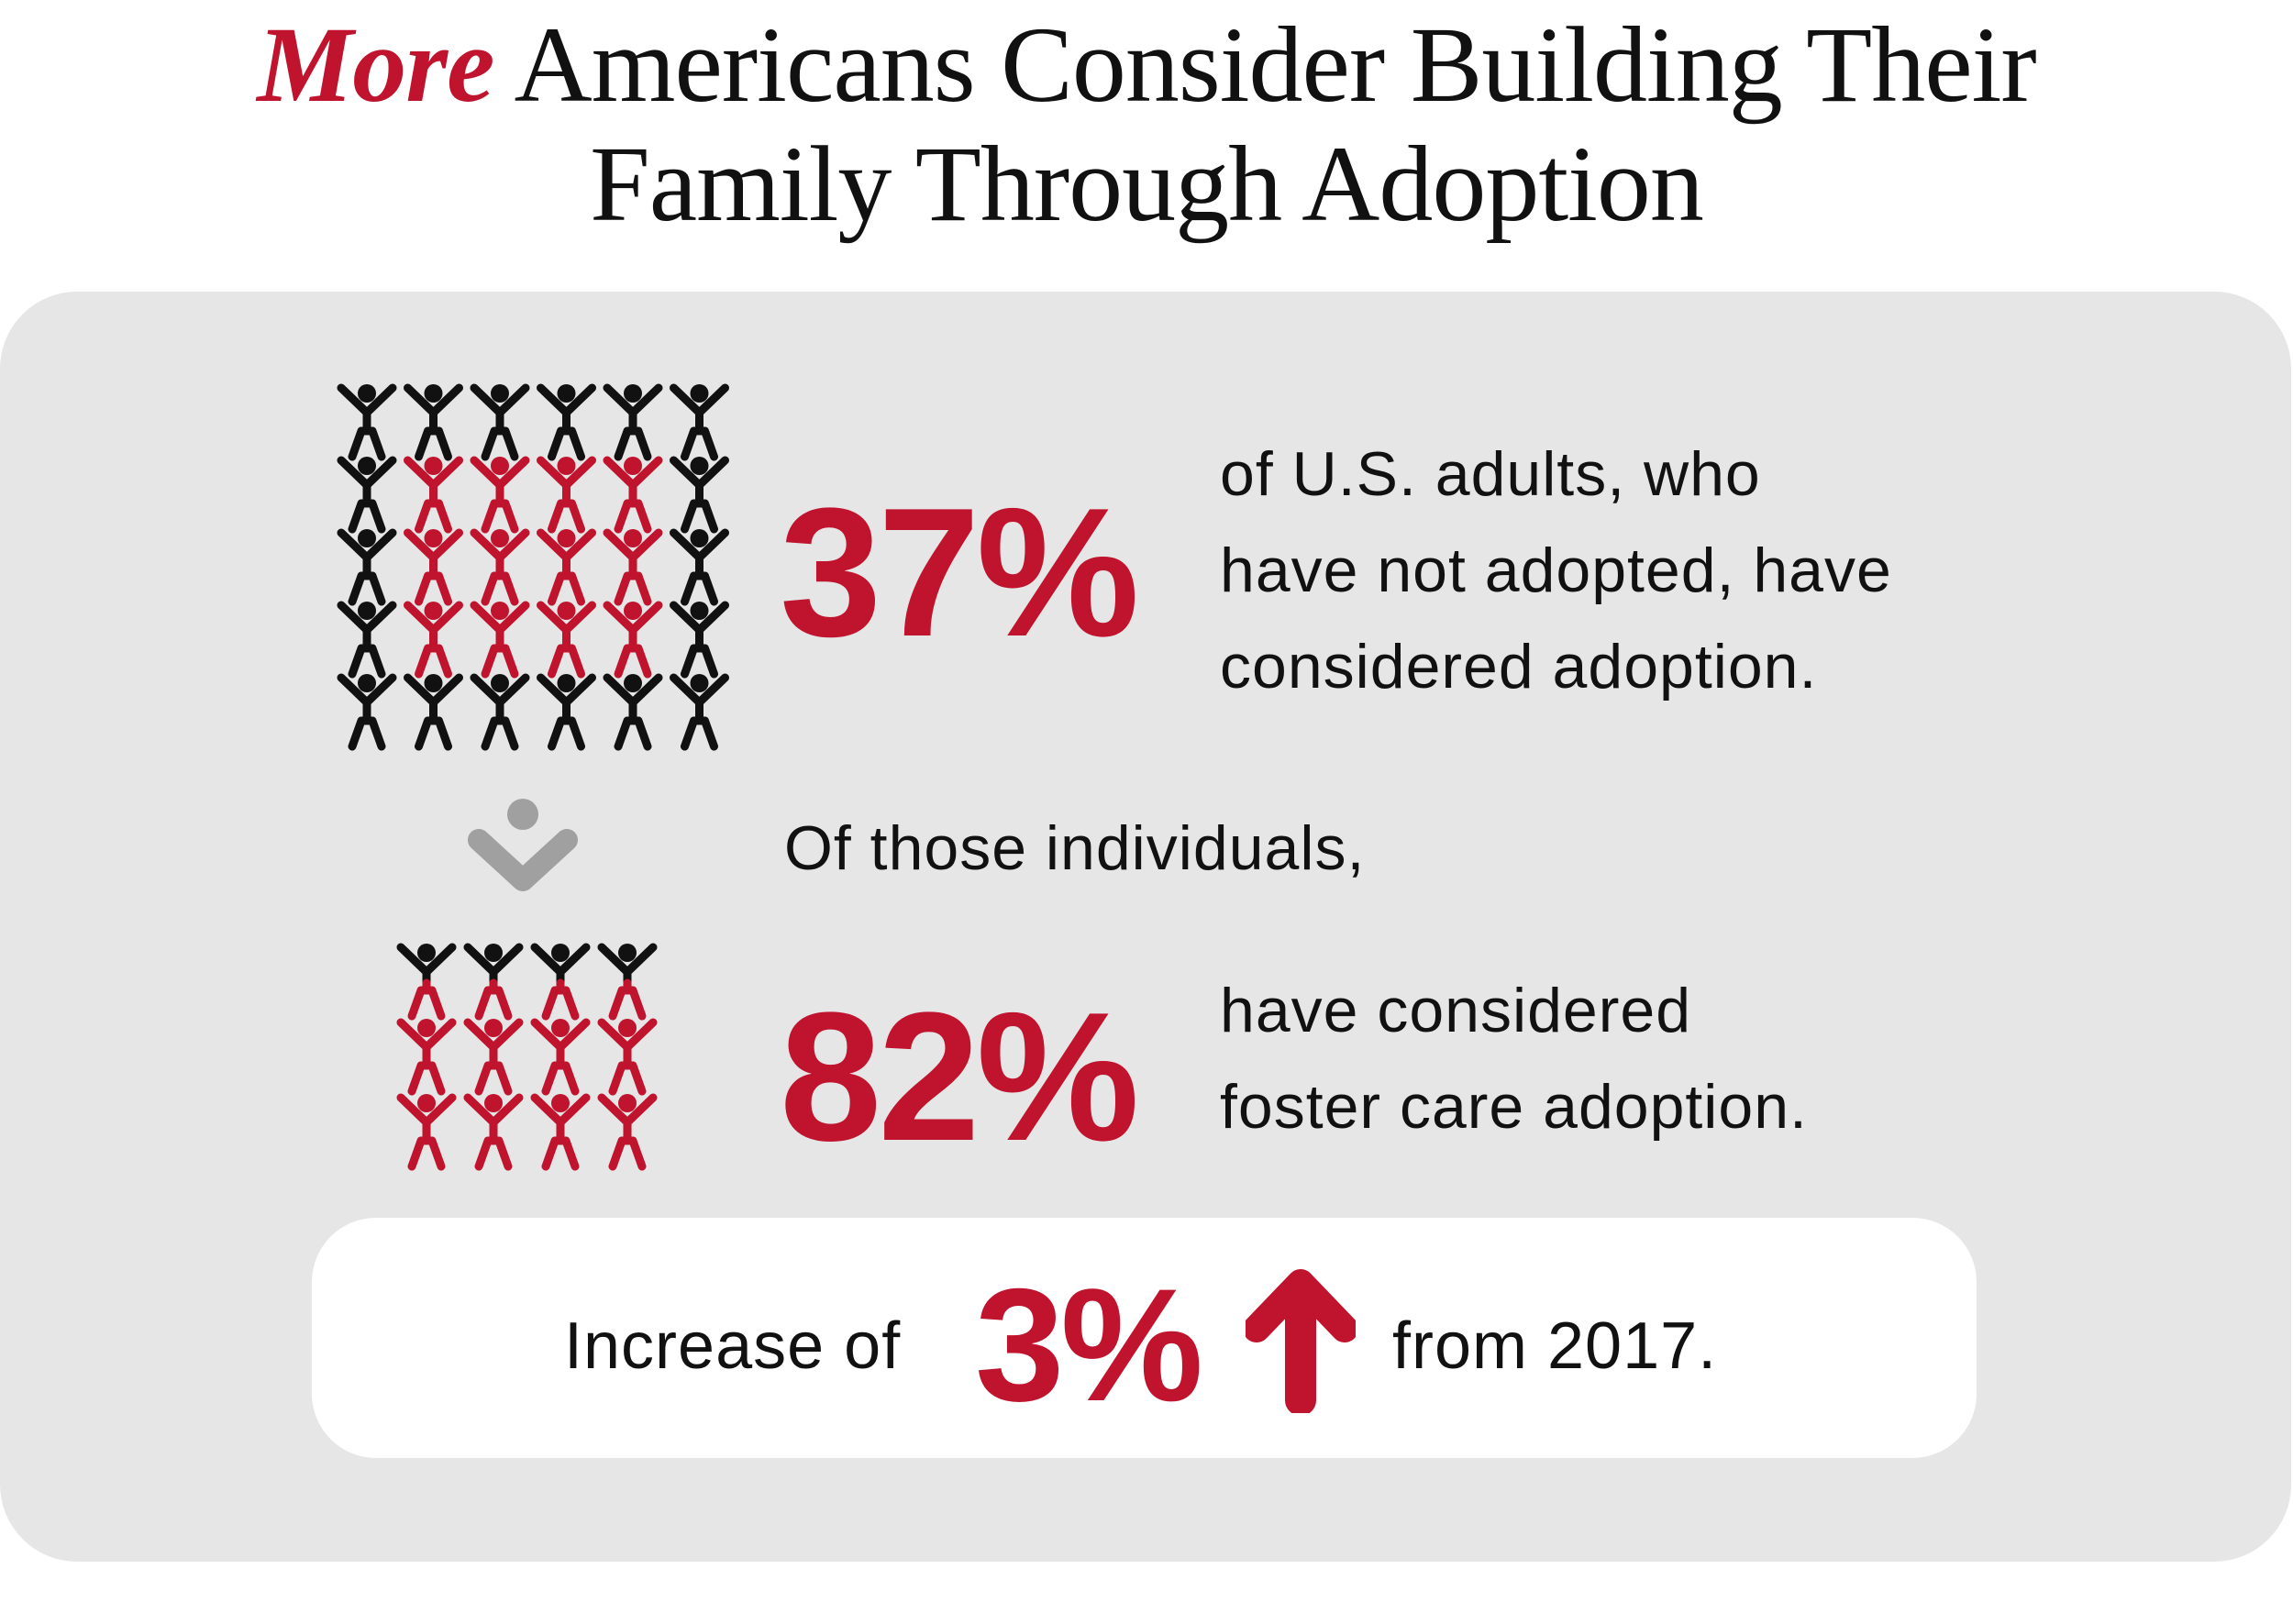  I want to click on stat-37-line-3: considered adoption., so click(1519, 667).